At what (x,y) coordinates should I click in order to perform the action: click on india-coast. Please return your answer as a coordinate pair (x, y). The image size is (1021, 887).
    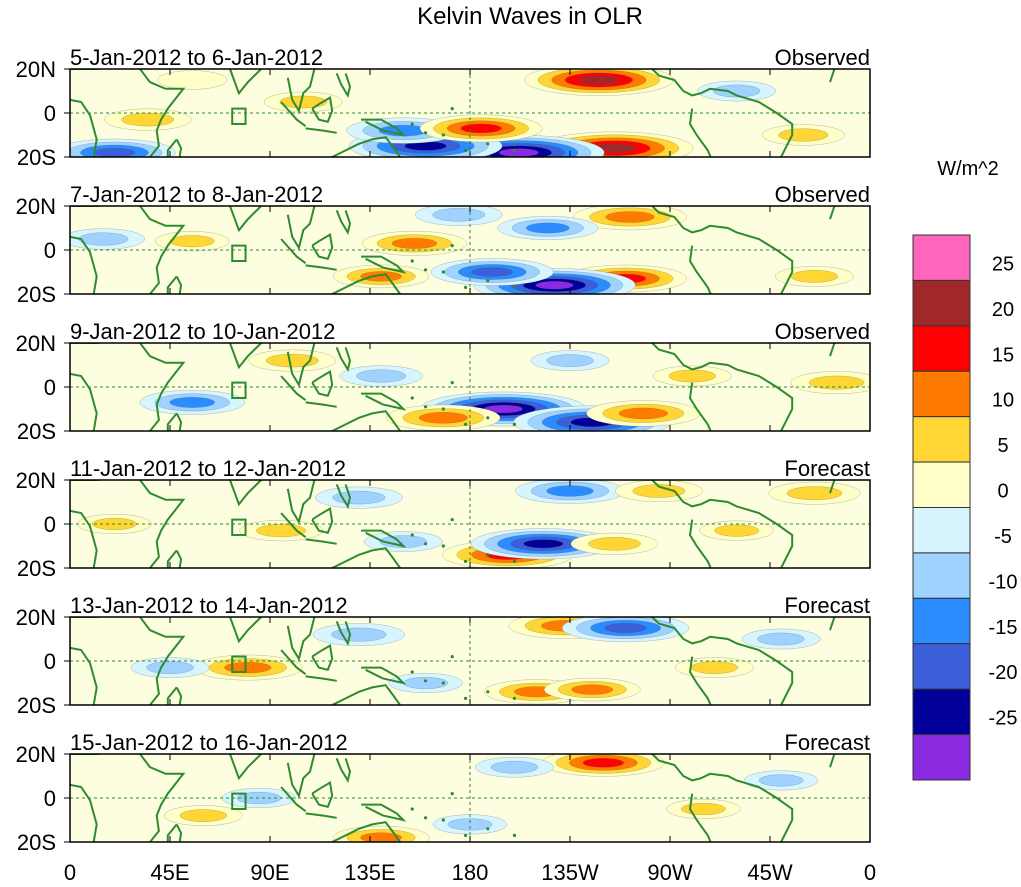
    Looking at the image, I should click on (246, 356).